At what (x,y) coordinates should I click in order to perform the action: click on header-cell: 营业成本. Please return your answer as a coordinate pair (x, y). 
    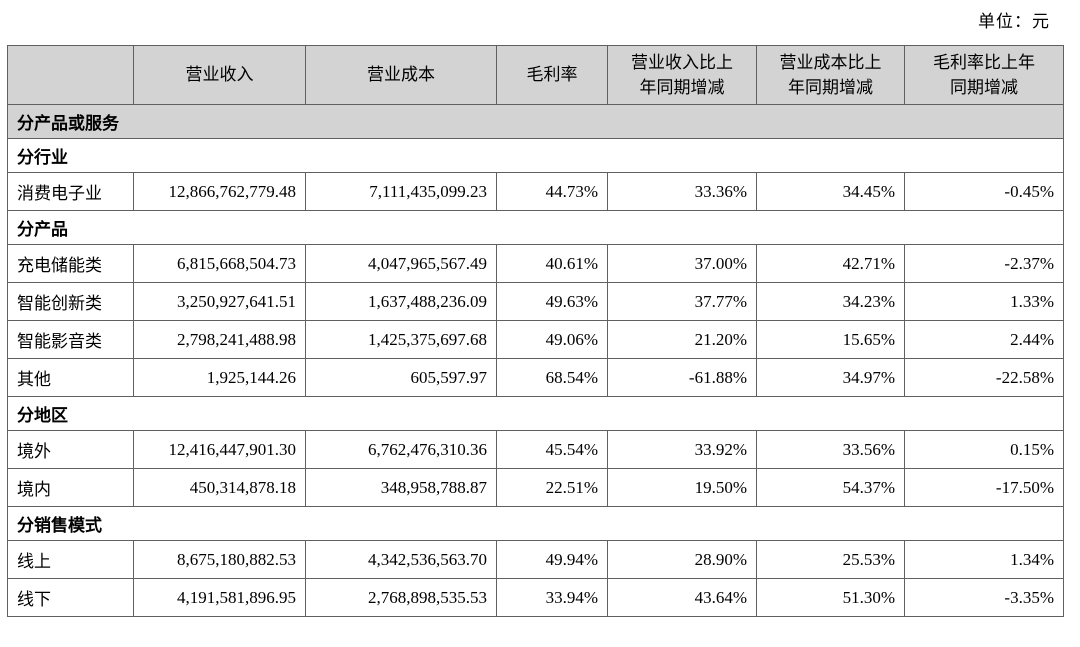
    Looking at the image, I should click on (401, 75).